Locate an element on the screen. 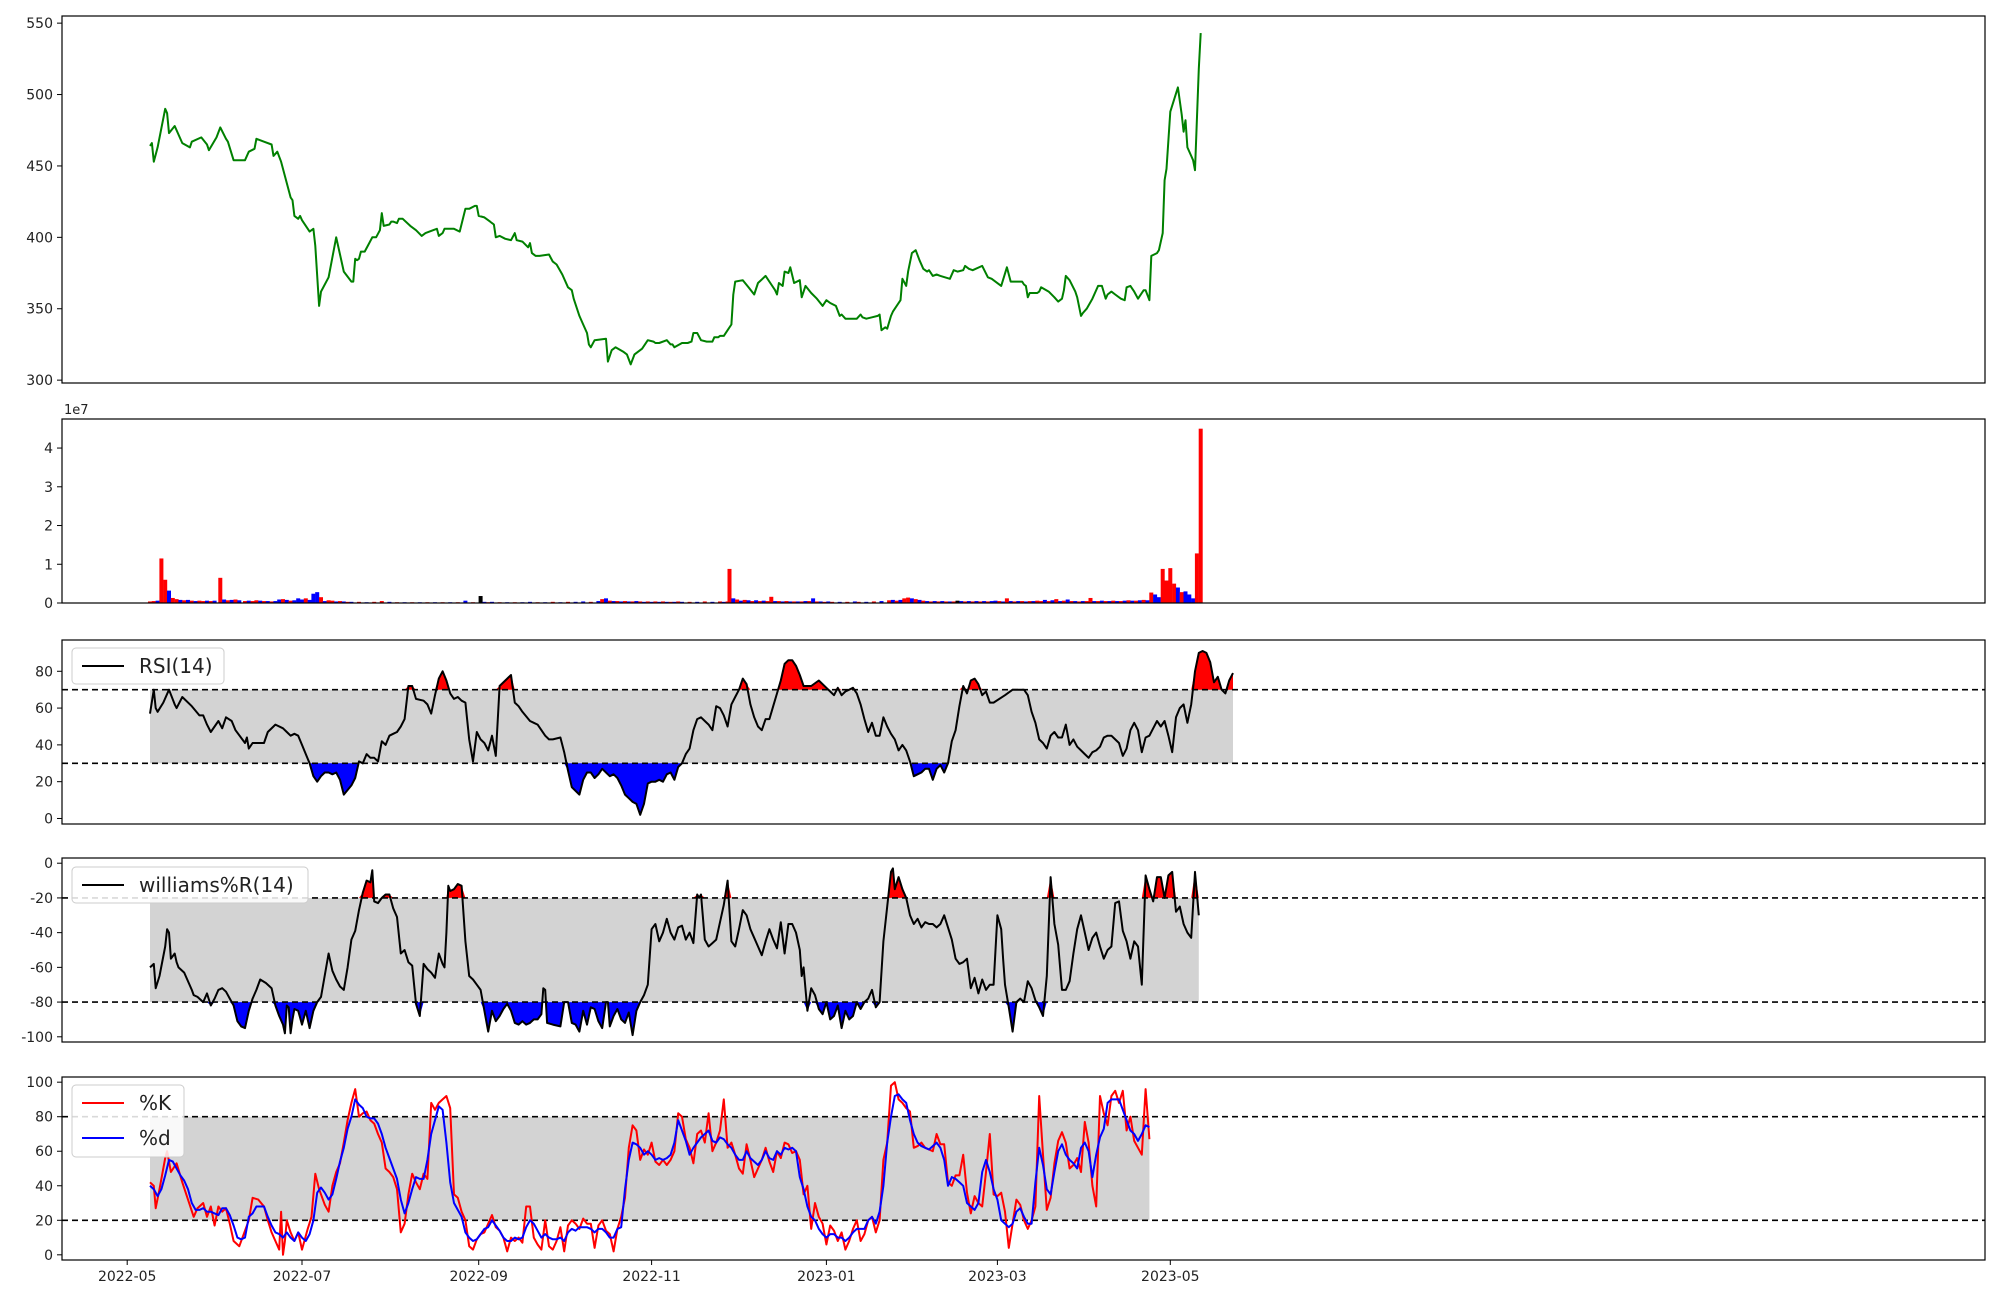 The image size is (2000, 1300). williams-legend: williams%R(14) is located at coordinates (190, 885).